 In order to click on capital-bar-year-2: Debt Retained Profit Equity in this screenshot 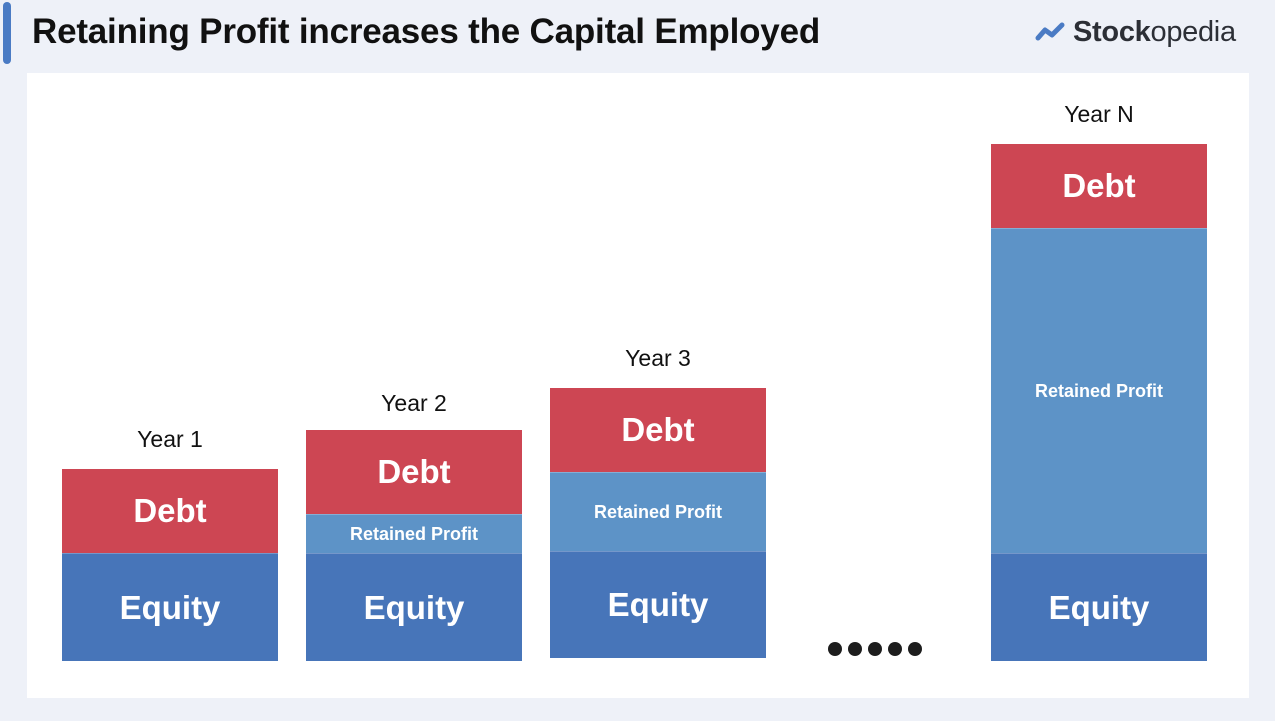, I will do `click(414, 545)`.